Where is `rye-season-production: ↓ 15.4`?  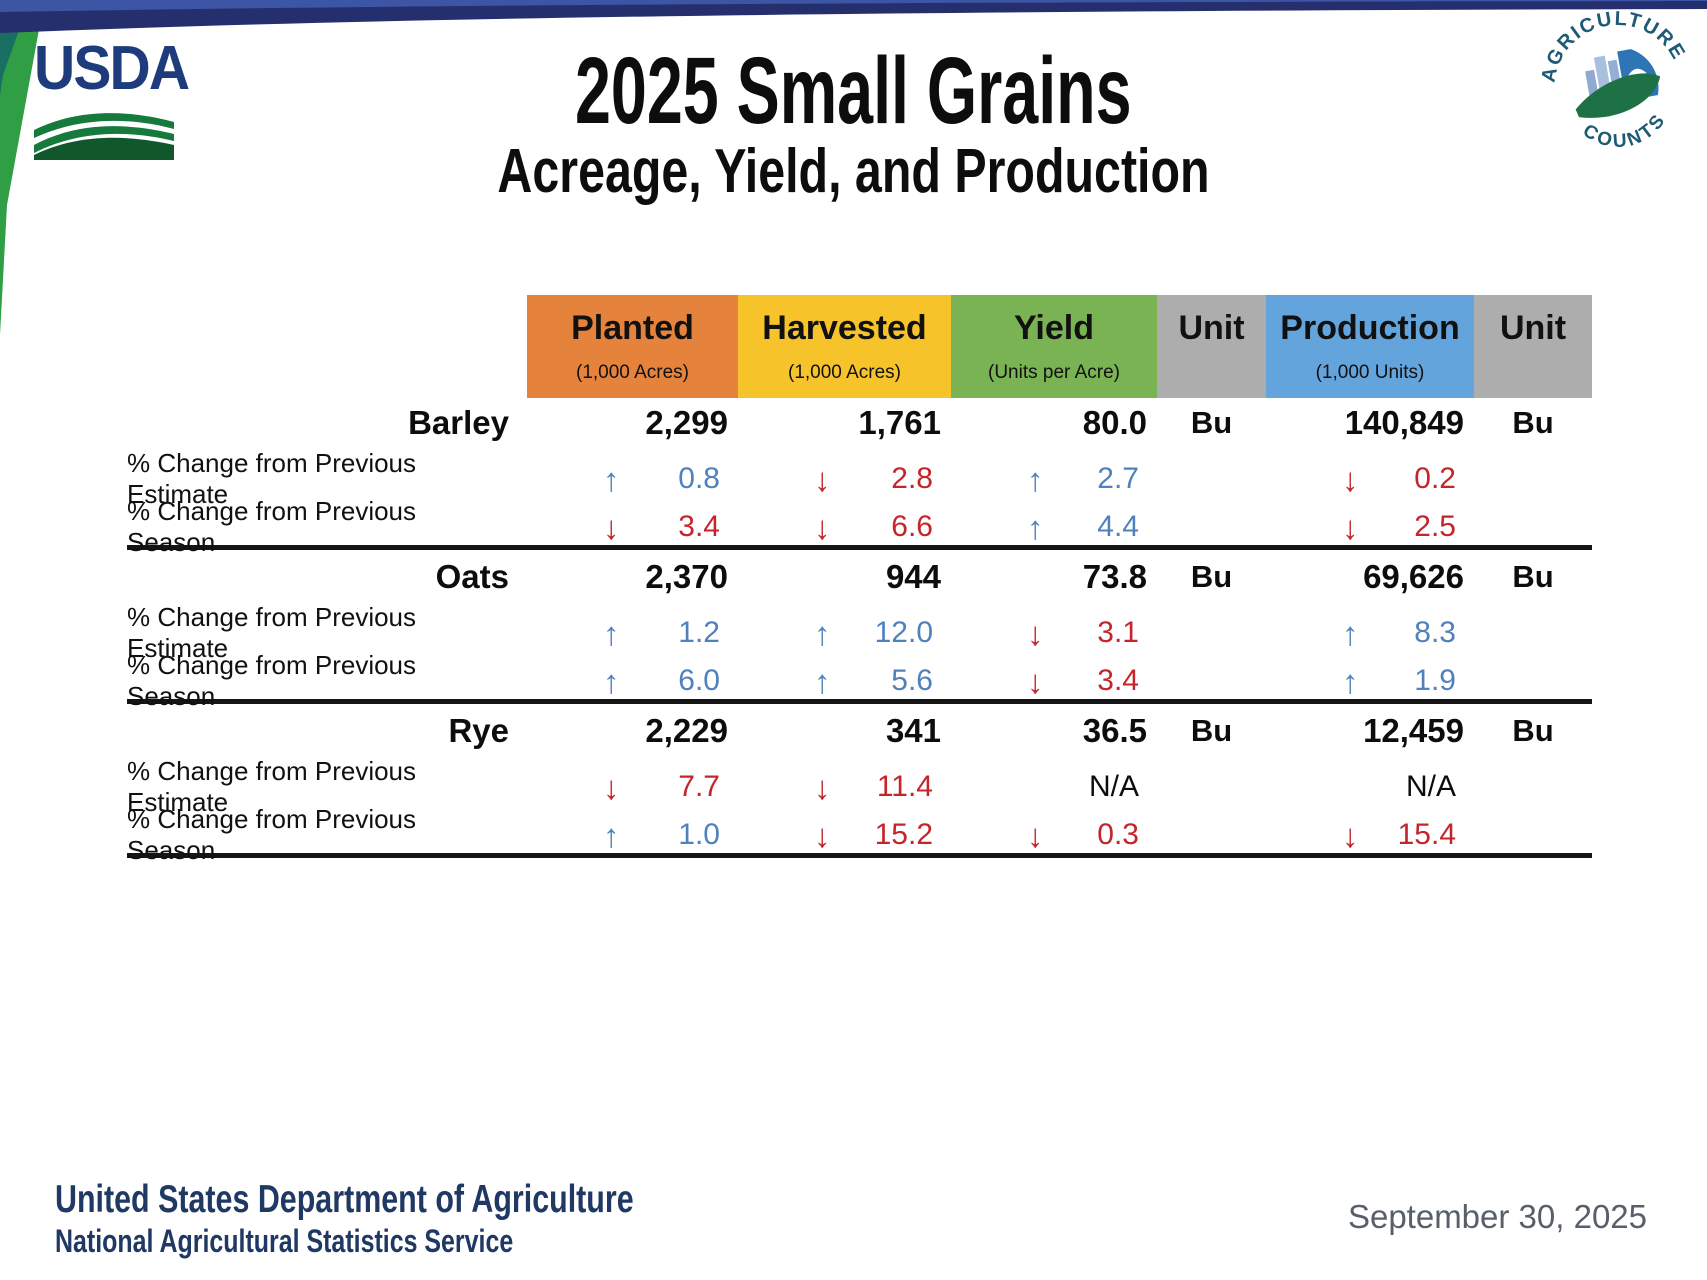 rye-season-production: ↓ 15.4 is located at coordinates (1370, 835).